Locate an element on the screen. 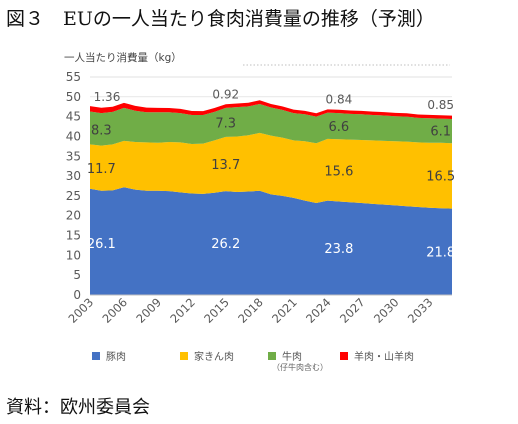  data-label-series-2: 8.3 is located at coordinates (101, 130).